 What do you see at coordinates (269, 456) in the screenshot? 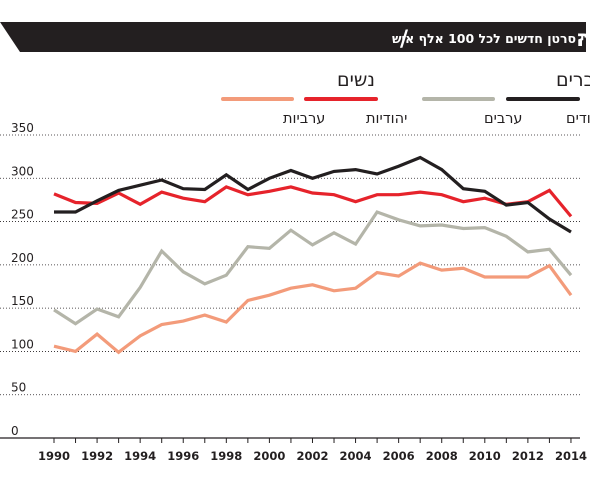
I see `x-tick-label: 2000` at bounding box center [269, 456].